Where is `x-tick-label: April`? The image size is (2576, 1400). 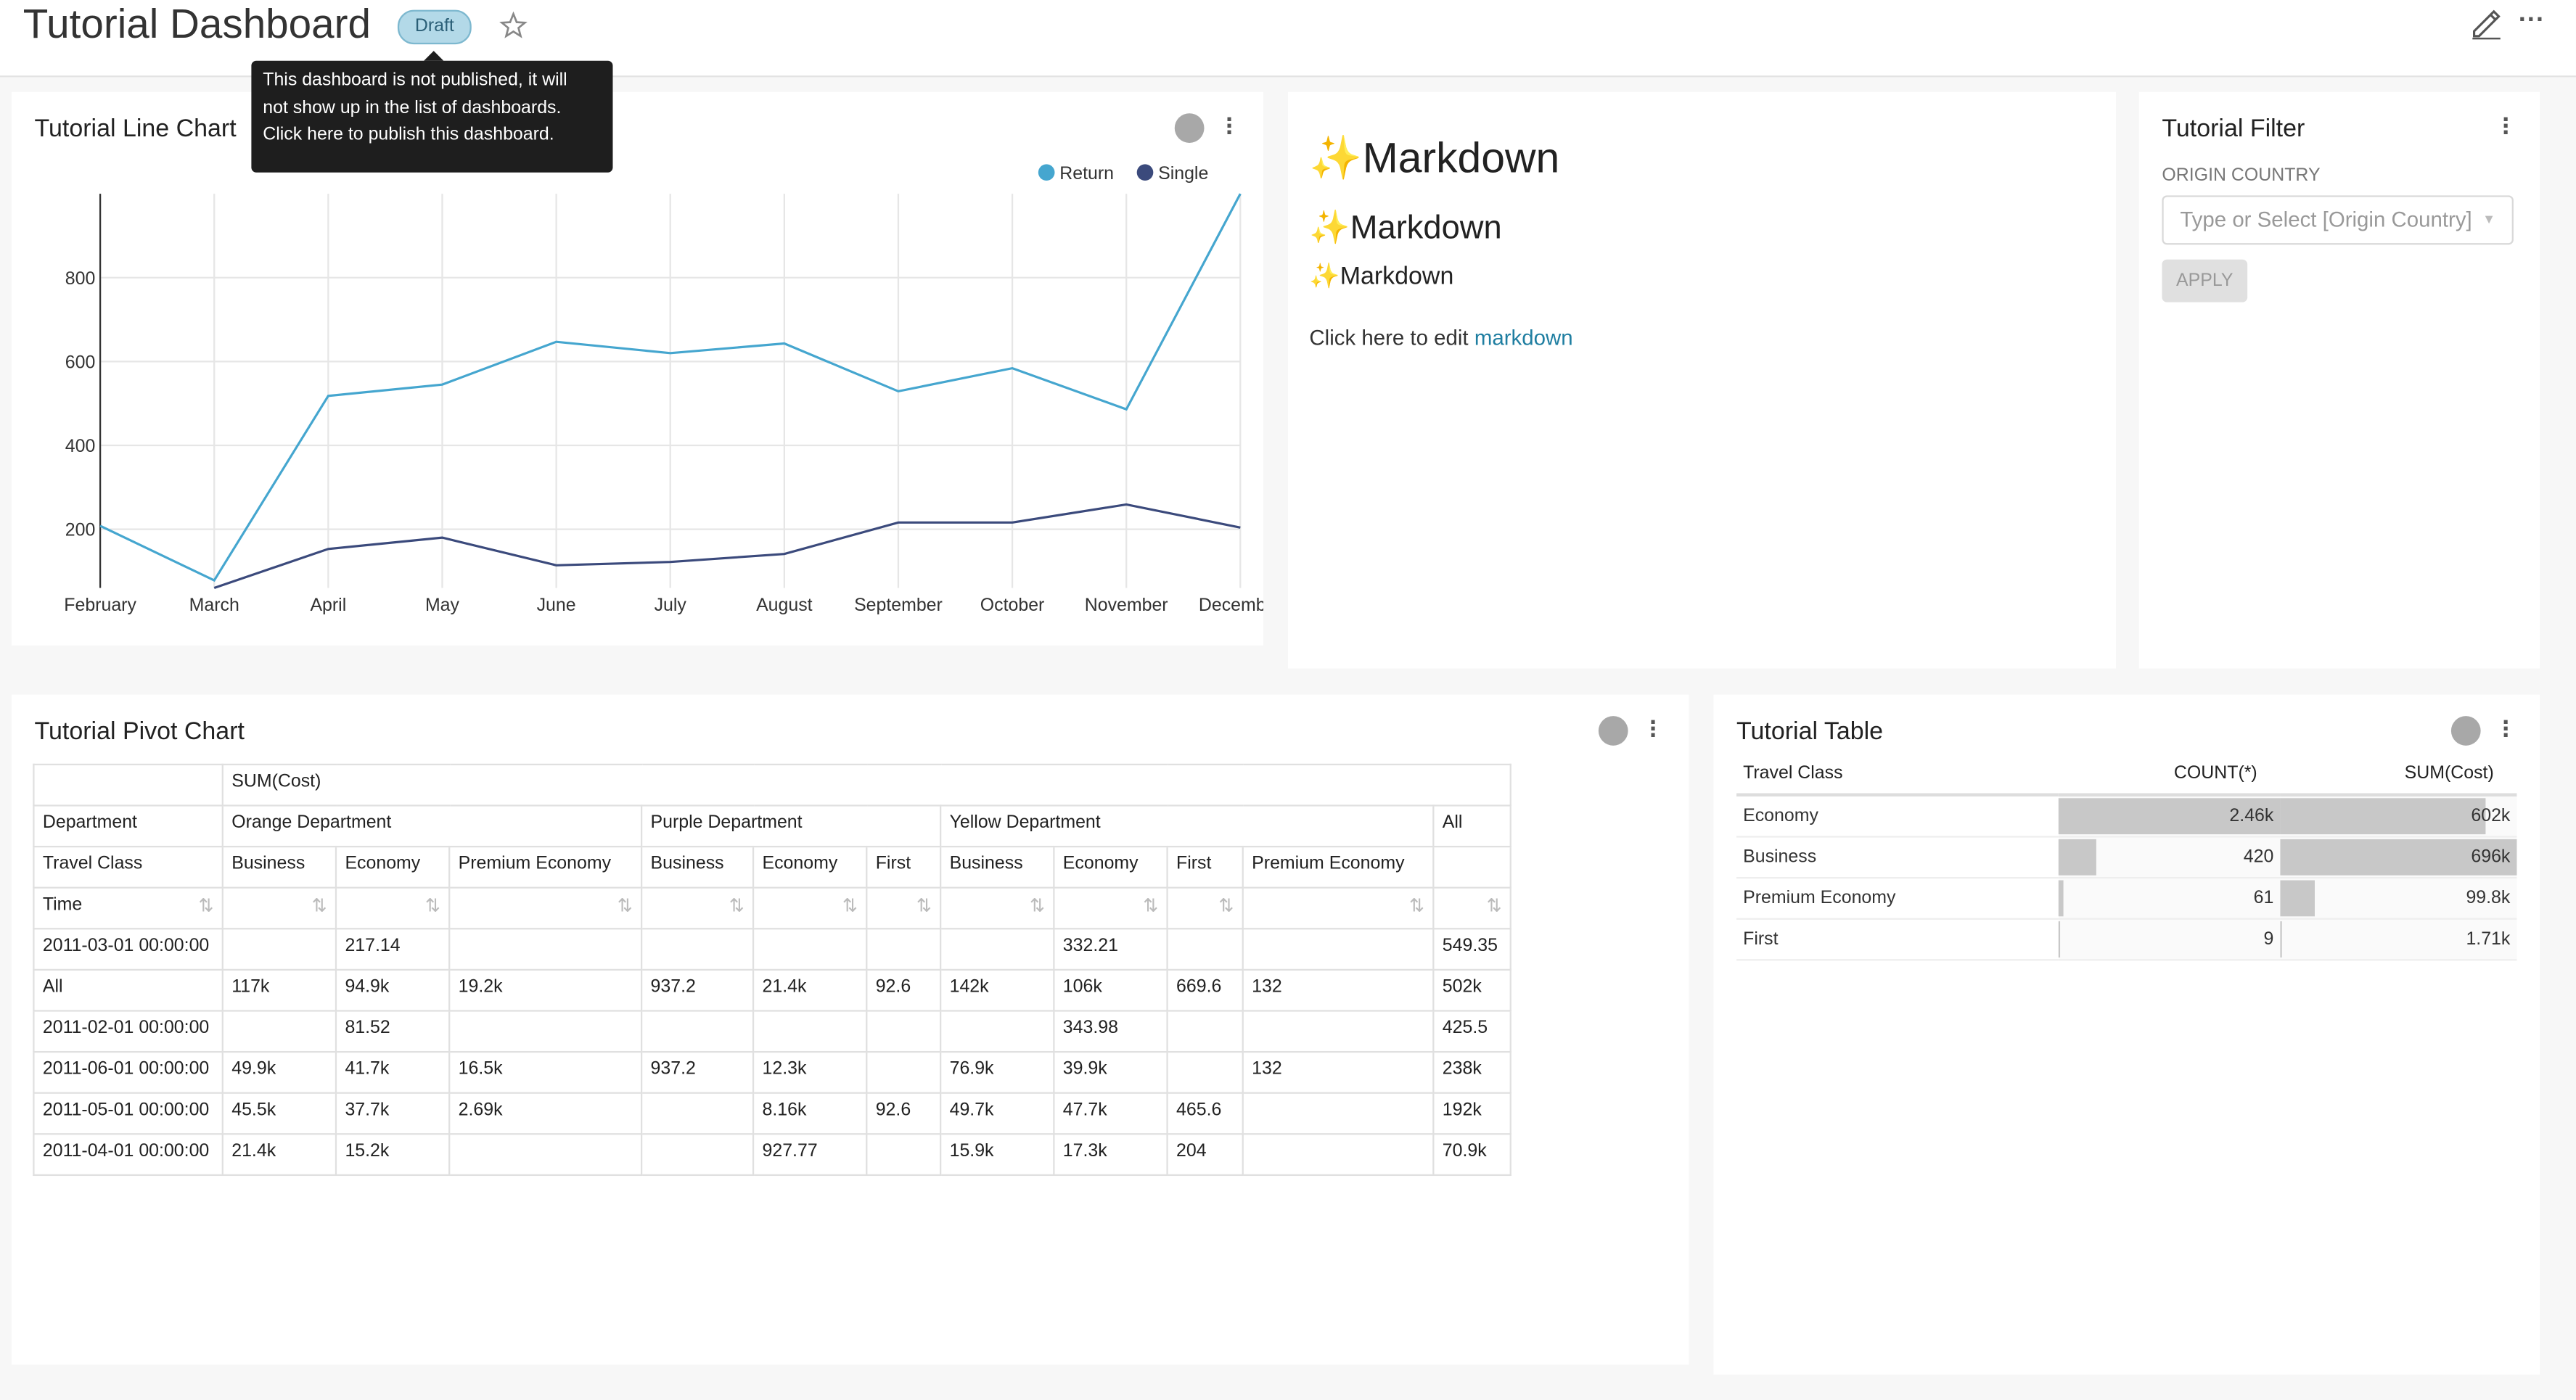 x-tick-label: April is located at coordinates (328, 605).